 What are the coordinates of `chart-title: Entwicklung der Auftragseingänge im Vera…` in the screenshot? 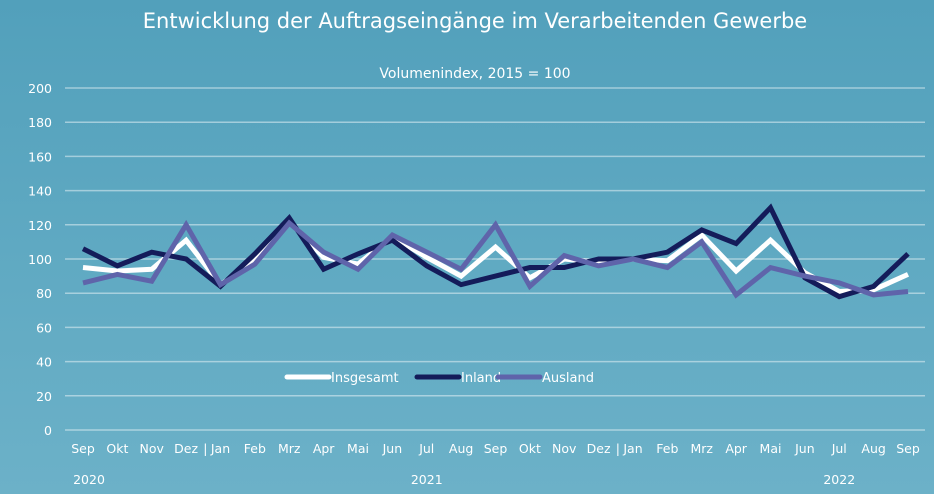 It's located at (475, 21).